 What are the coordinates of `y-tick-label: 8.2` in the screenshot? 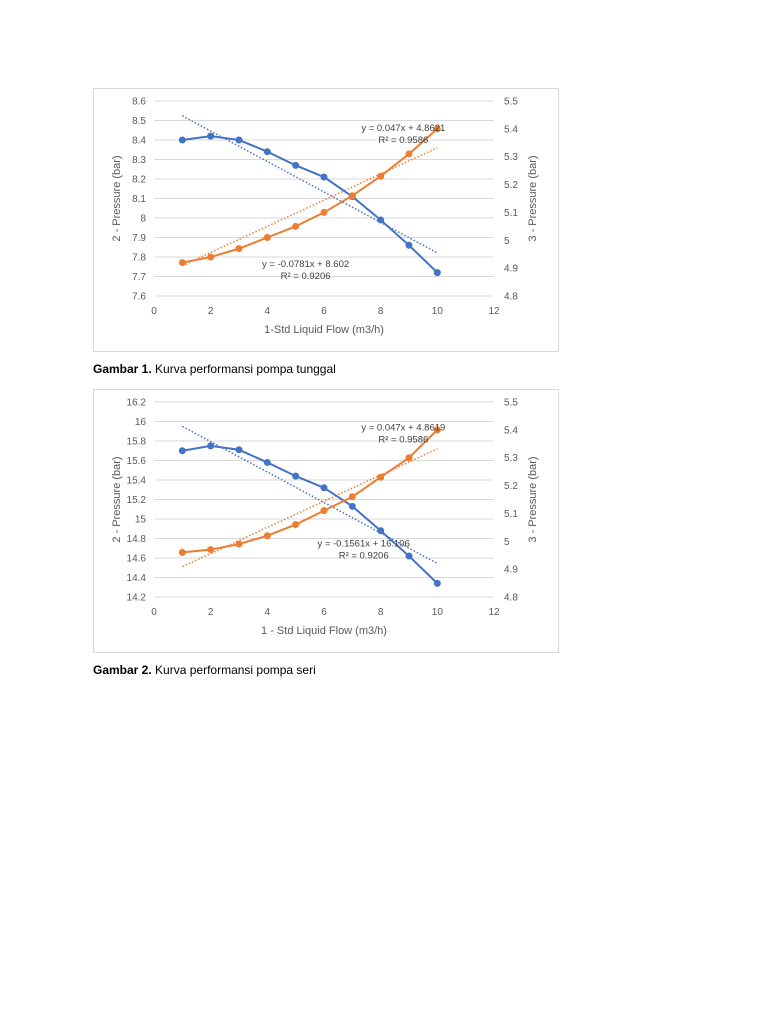 It's located at (139, 180).